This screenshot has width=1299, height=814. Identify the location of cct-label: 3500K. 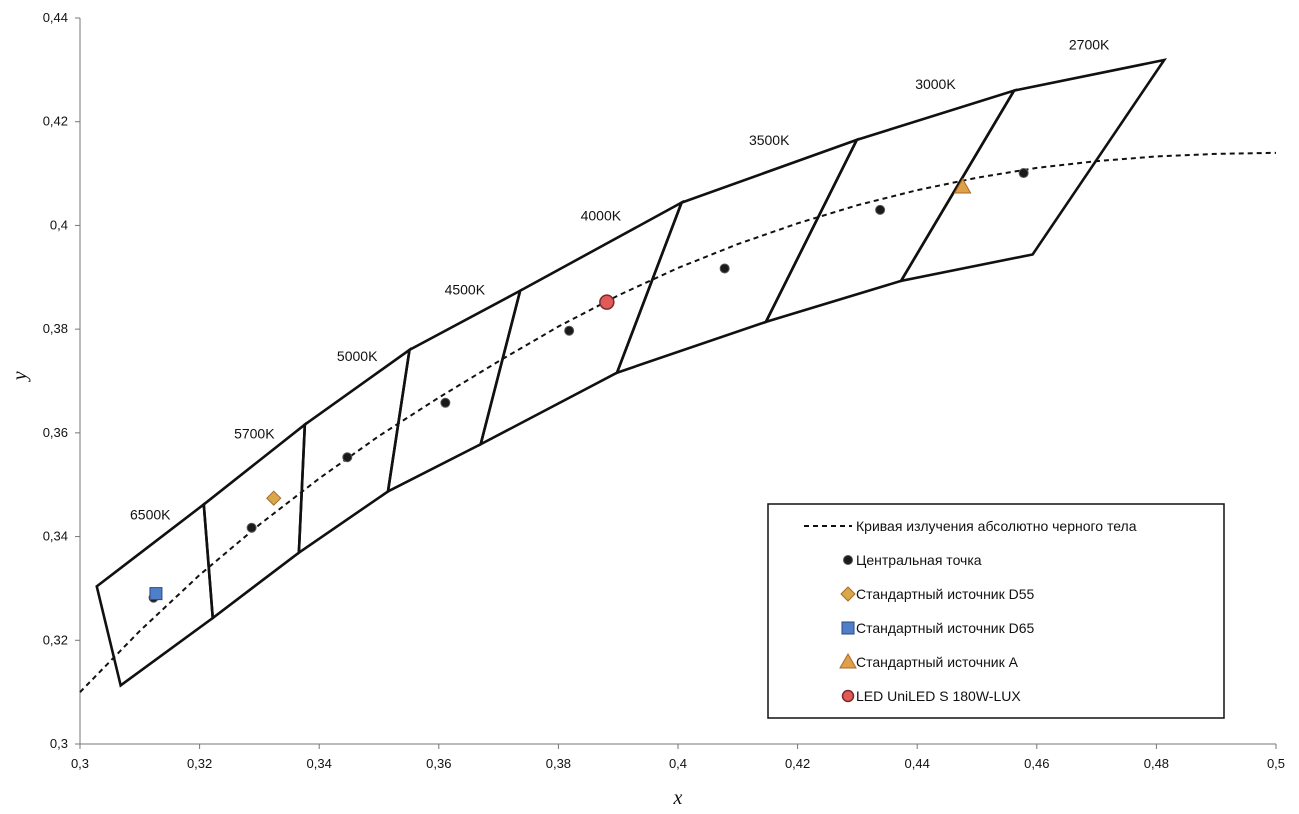
(769, 140).